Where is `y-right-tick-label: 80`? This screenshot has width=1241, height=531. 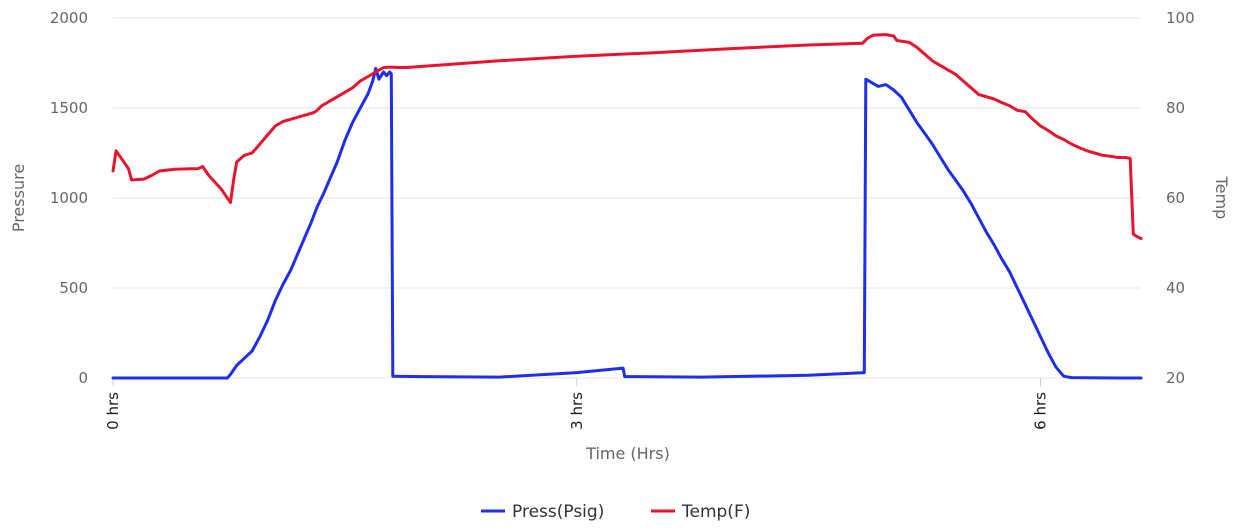 y-right-tick-label: 80 is located at coordinates (1175, 108).